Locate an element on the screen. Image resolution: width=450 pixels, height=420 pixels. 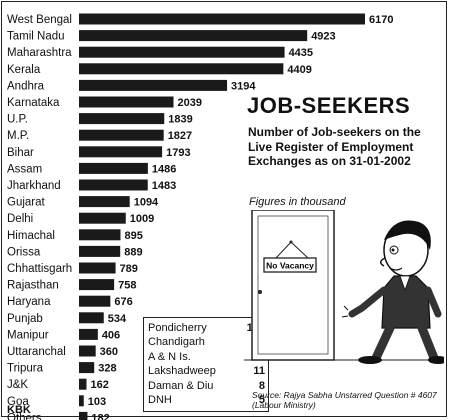
category-label: Gujarat is located at coordinates (26, 203).